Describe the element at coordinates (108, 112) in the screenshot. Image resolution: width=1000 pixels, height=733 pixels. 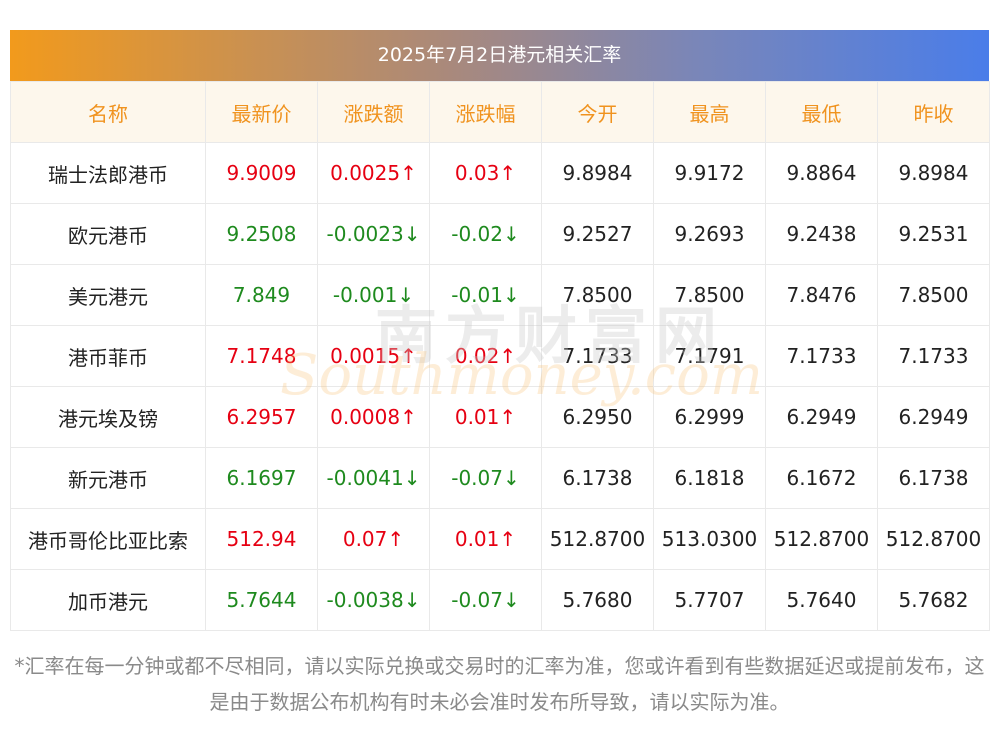
I see `header-name: 名称` at that location.